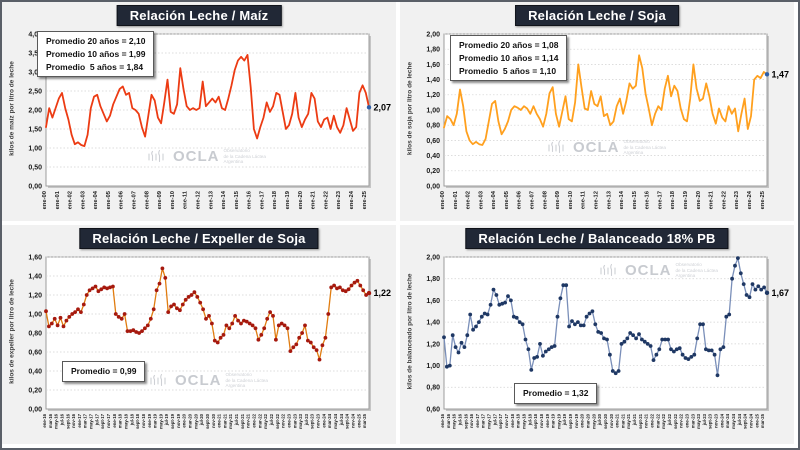 This screenshot has width=800, height=450. Describe the element at coordinates (648, 199) in the screenshot. I see `svg-text: ene-16` at that location.